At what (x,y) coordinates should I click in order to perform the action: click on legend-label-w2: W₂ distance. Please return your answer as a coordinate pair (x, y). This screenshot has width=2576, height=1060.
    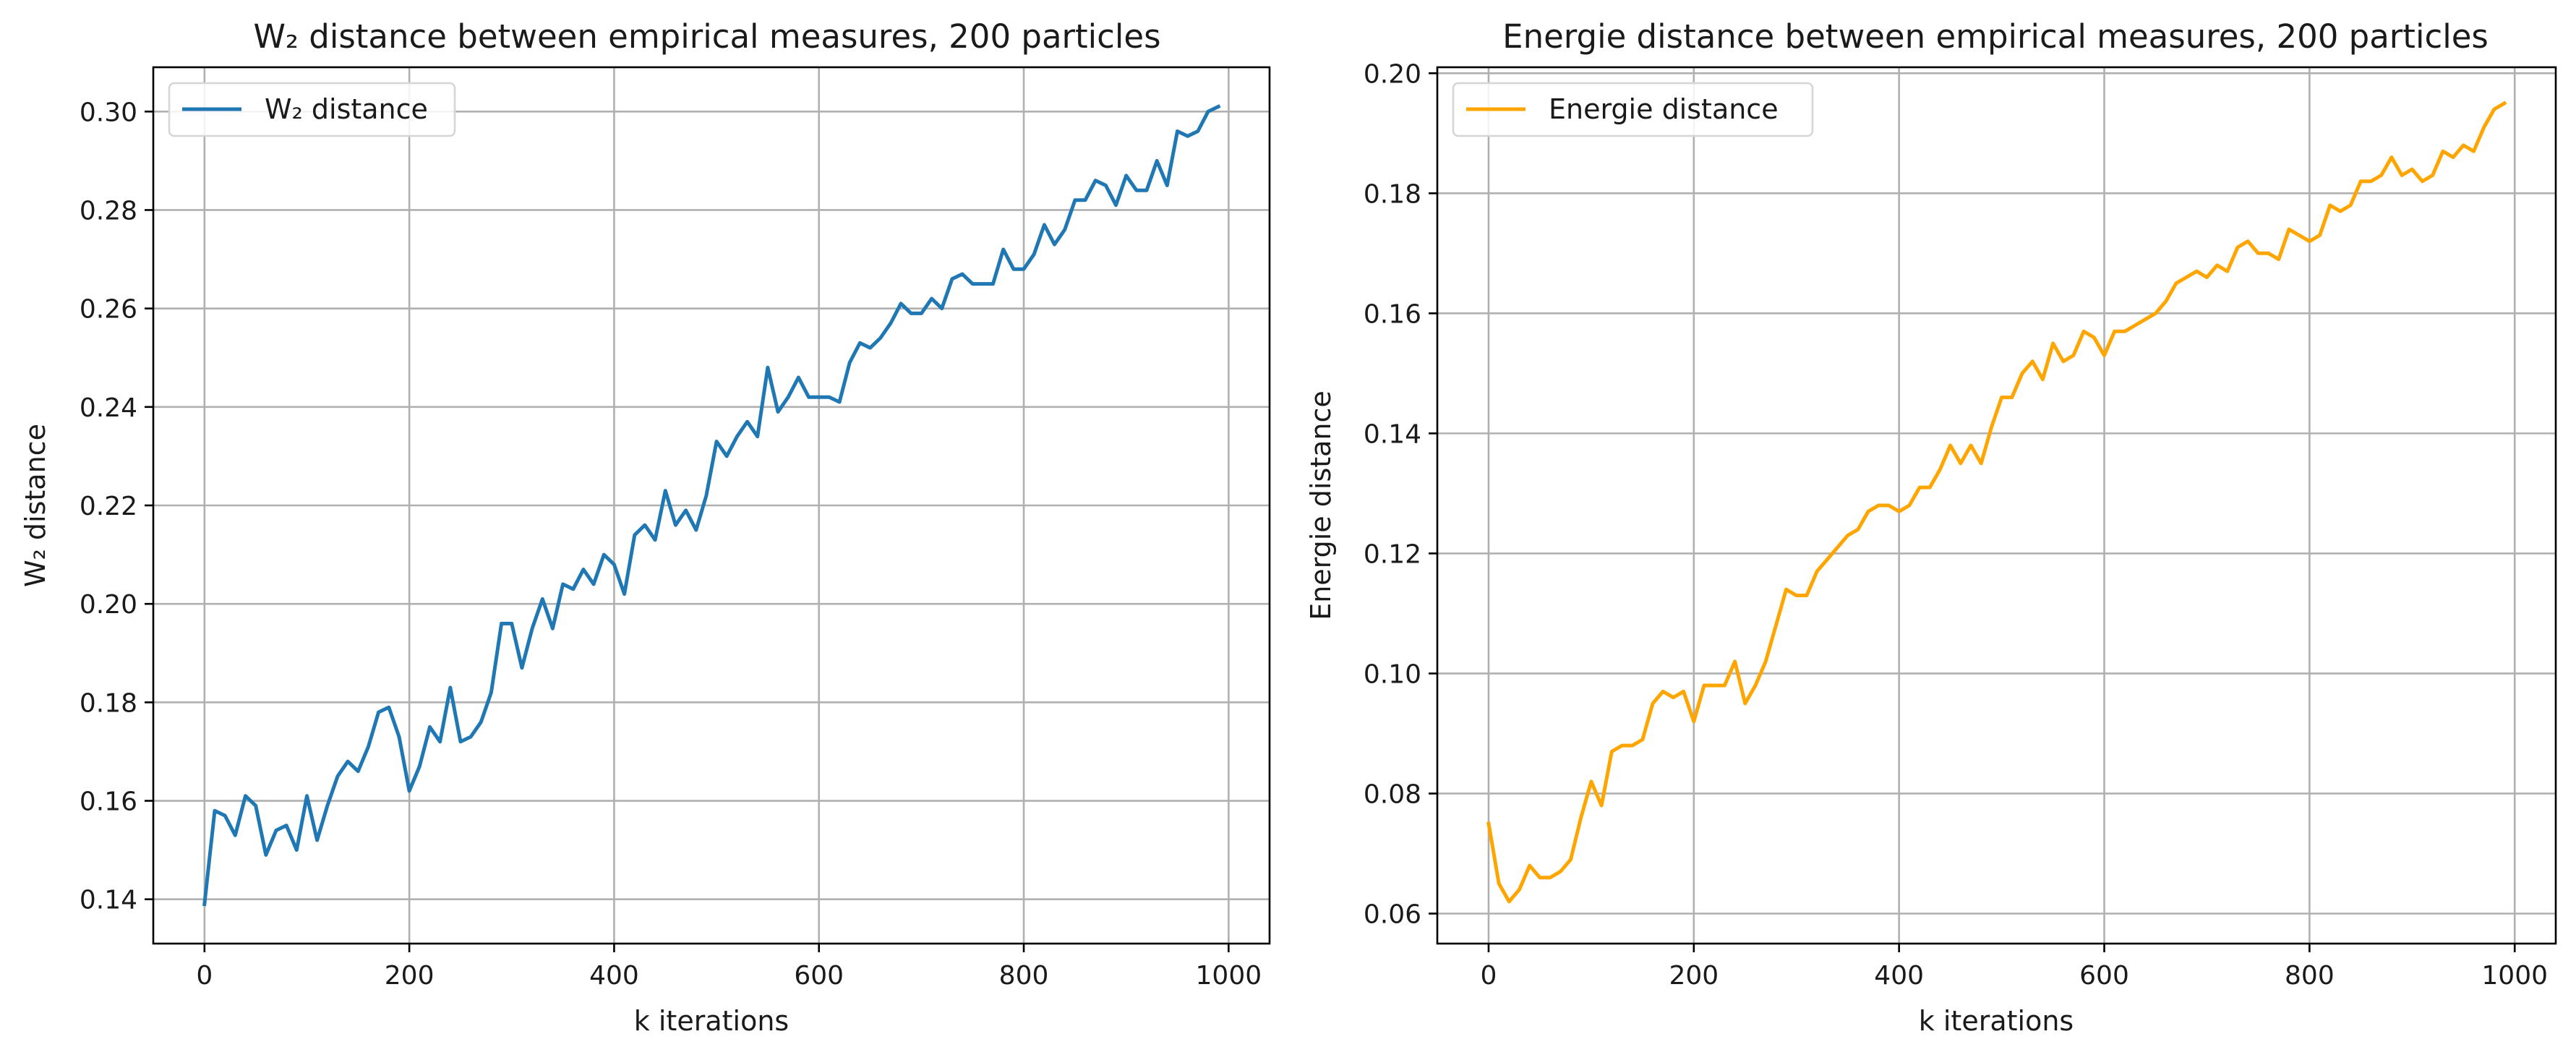
    Looking at the image, I should click on (346, 109).